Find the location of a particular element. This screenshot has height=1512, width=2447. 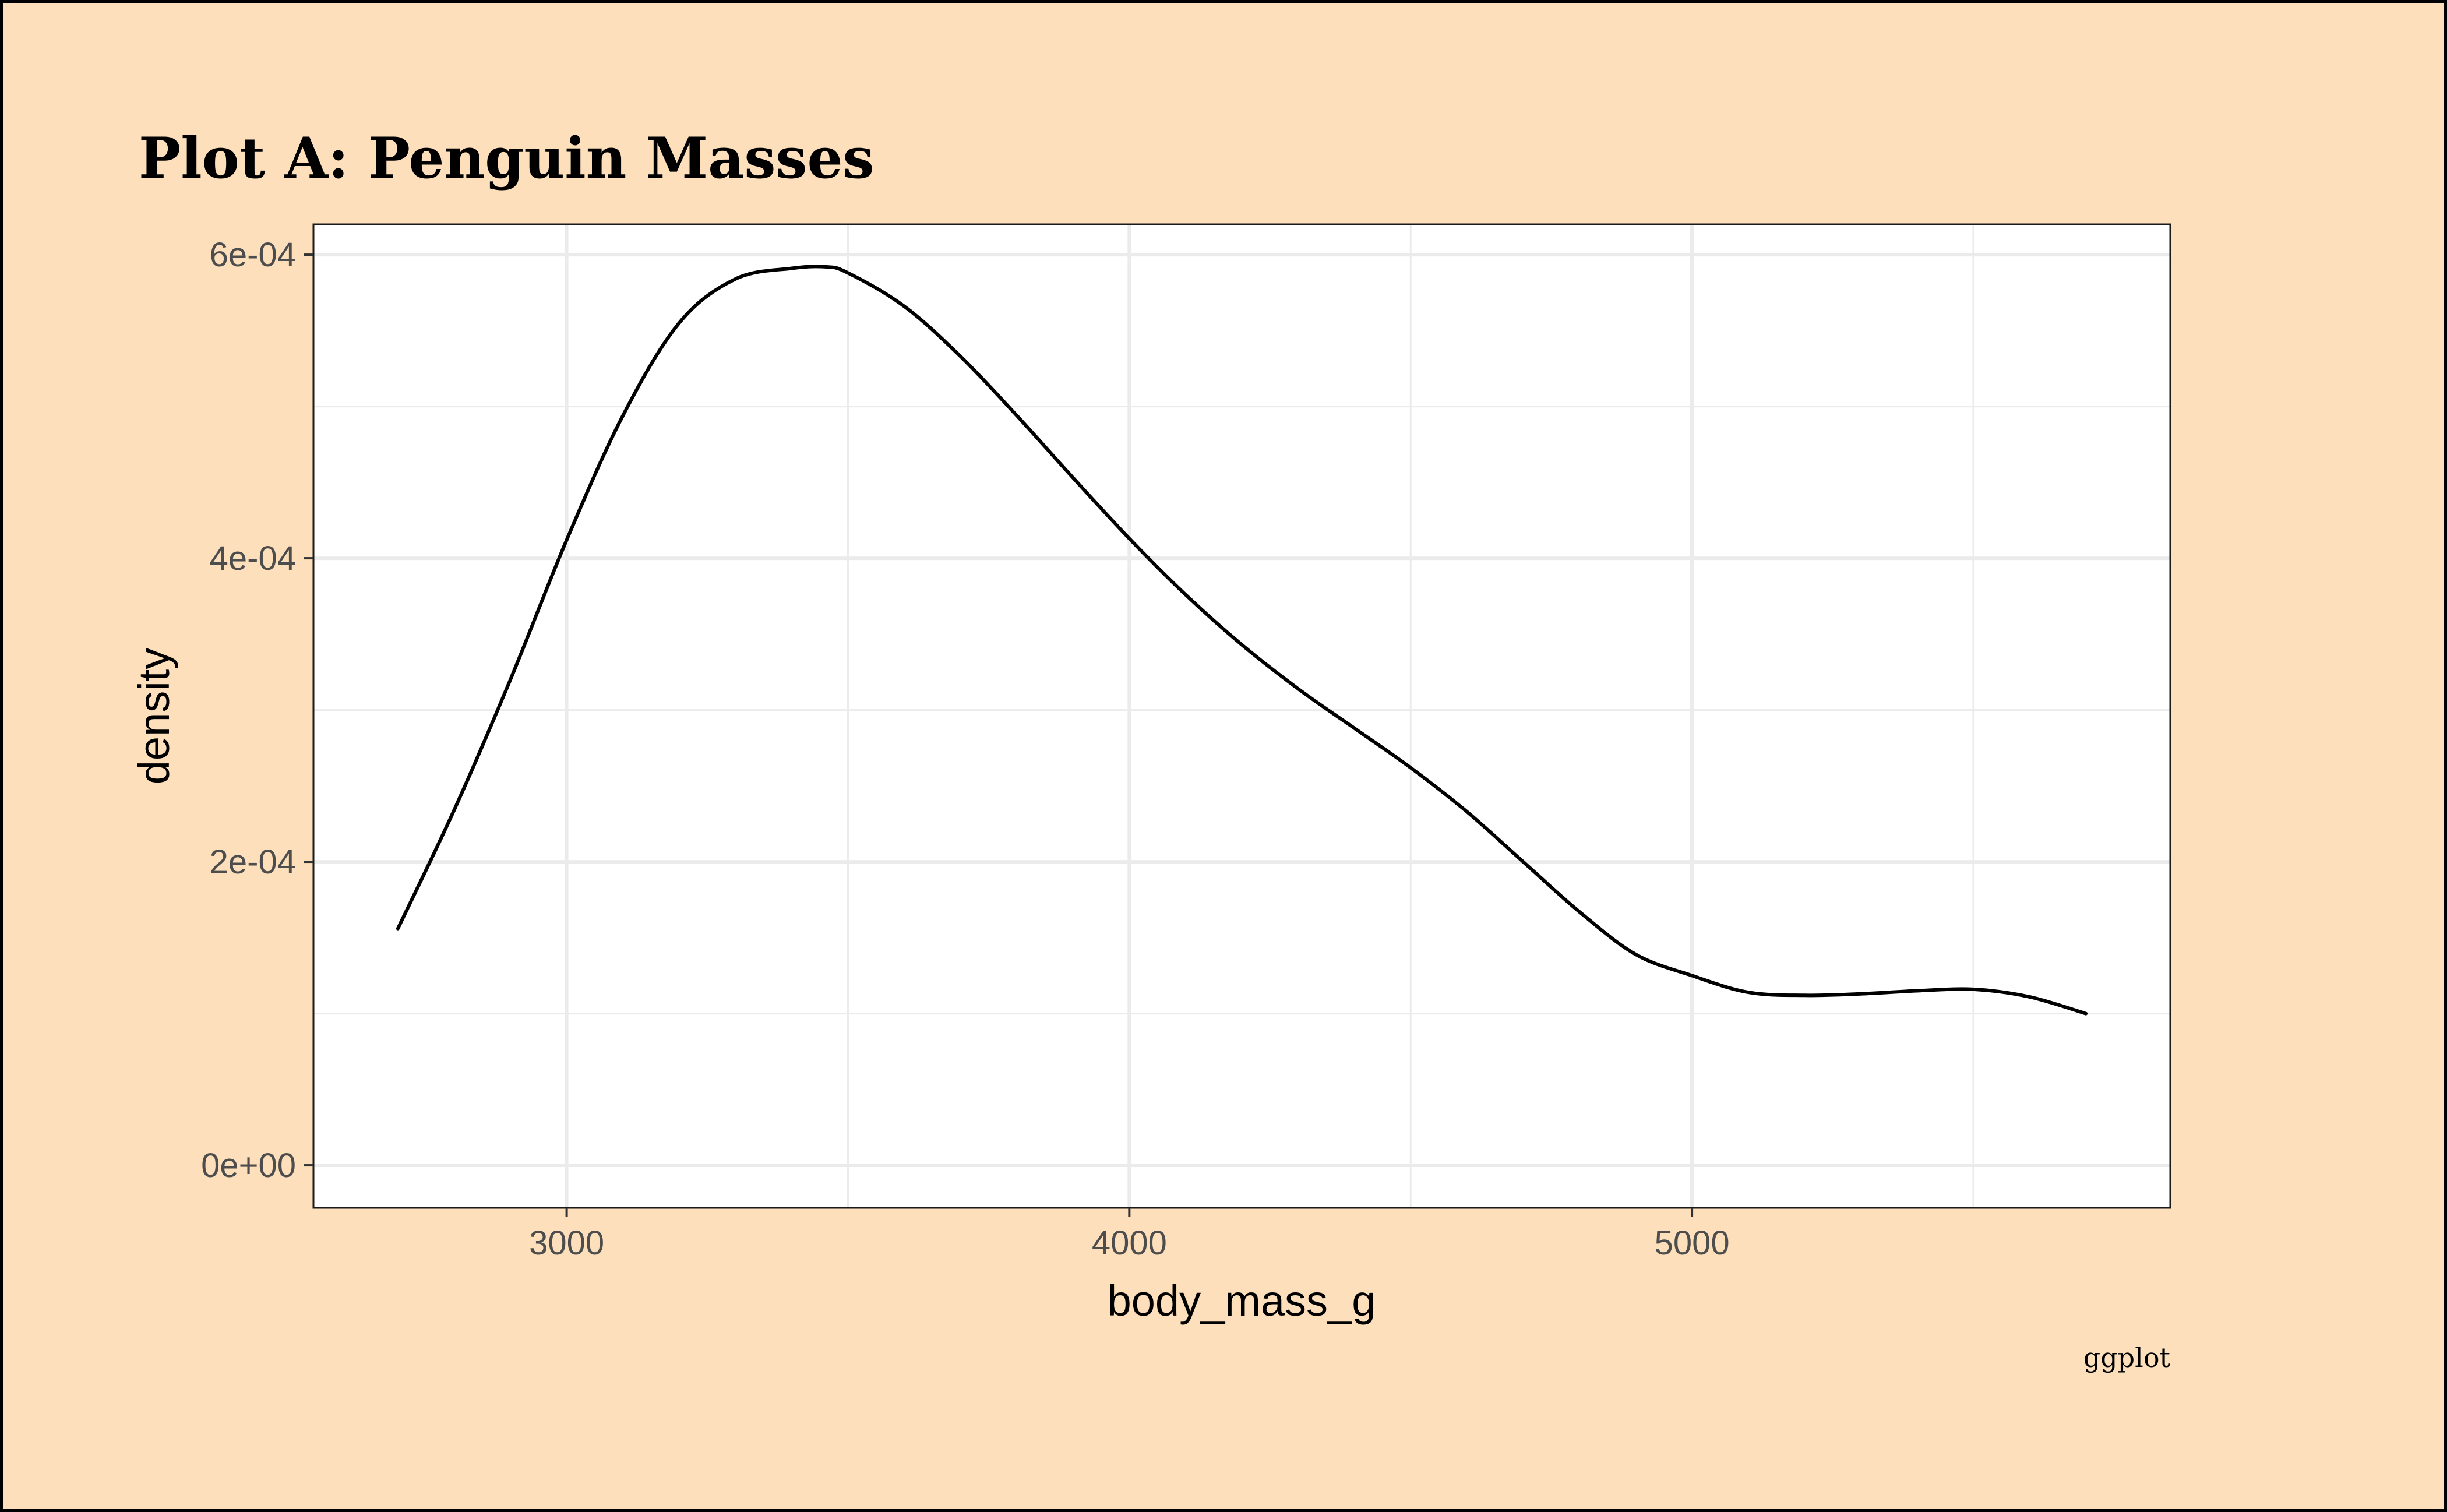

x-tick-labels: 3000 4000 5000 is located at coordinates (1129, 1243).